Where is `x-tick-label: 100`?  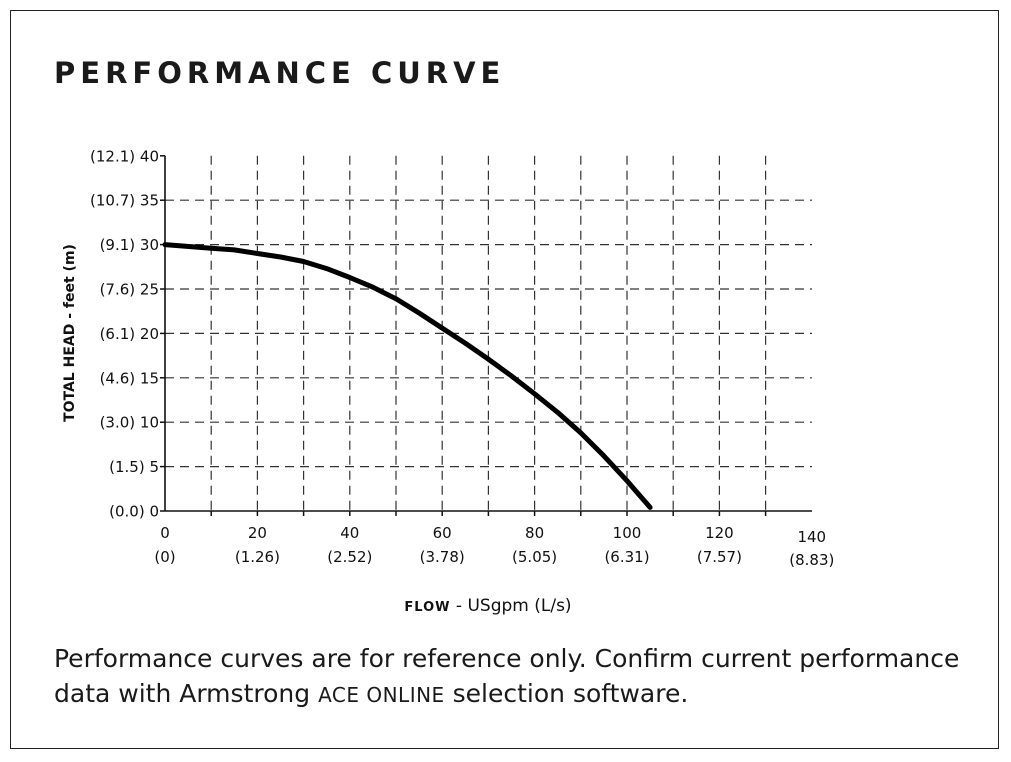 x-tick-label: 100 is located at coordinates (627, 533).